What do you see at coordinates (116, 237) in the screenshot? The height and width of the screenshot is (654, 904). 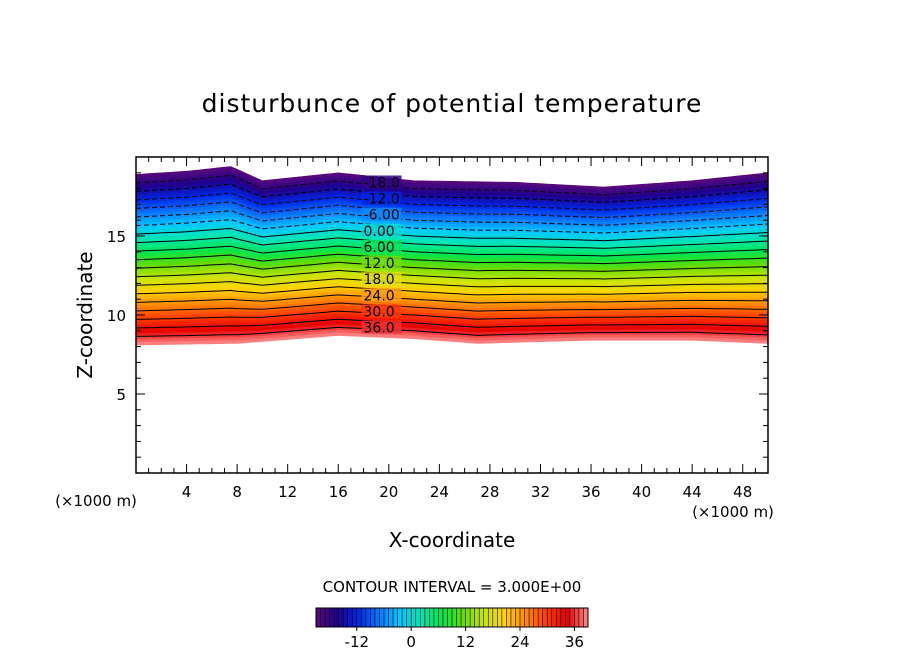 I see `y-tick-label: 15` at bounding box center [116, 237].